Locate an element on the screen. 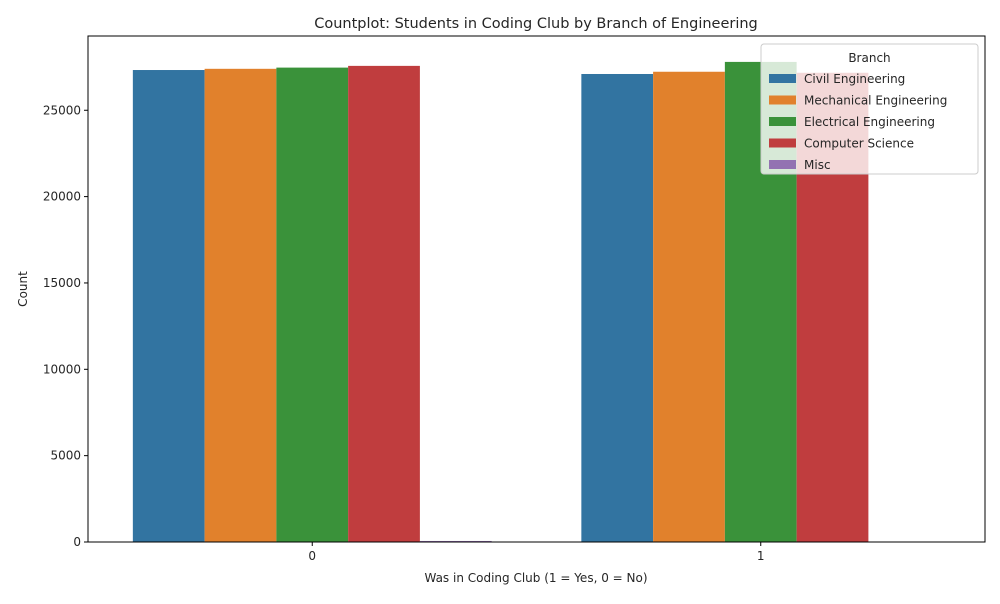 Image resolution: width=1000 pixels, height=604 pixels. legend-title: Branch is located at coordinates (869, 58).